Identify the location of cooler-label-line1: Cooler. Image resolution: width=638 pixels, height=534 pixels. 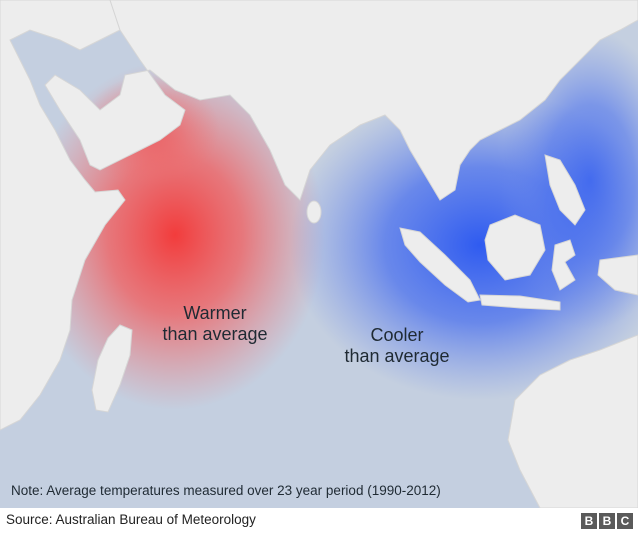
(397, 335).